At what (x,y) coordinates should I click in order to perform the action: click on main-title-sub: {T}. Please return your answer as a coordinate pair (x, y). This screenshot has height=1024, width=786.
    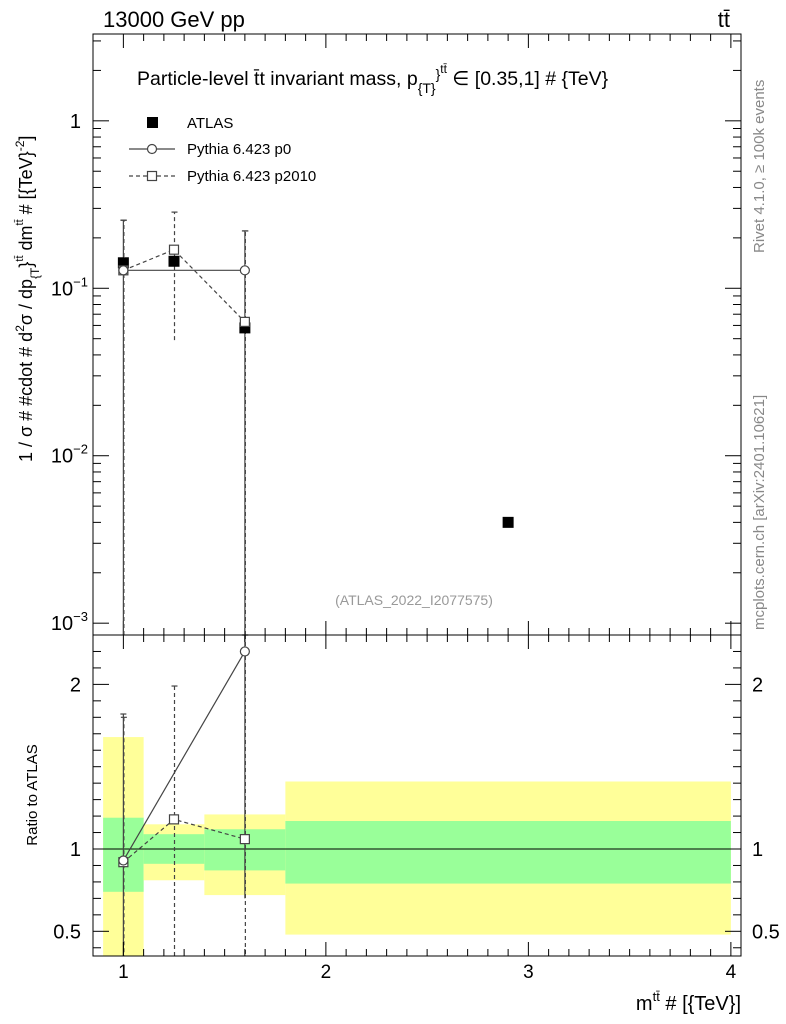
    Looking at the image, I should click on (427, 88).